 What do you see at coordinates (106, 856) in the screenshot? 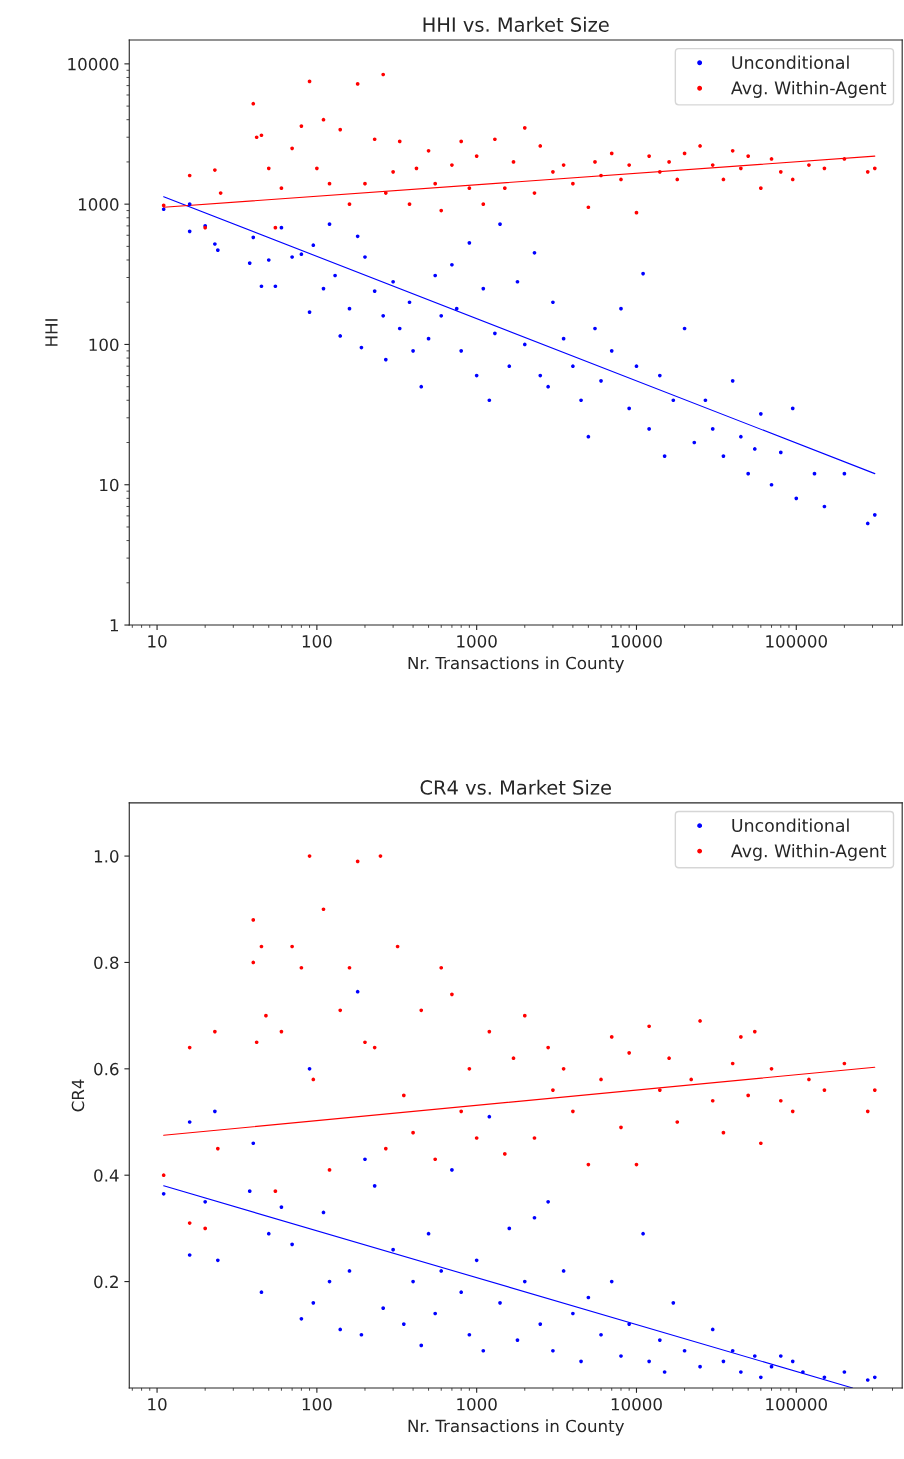
I see `y-tick-label: 1.0` at bounding box center [106, 856].